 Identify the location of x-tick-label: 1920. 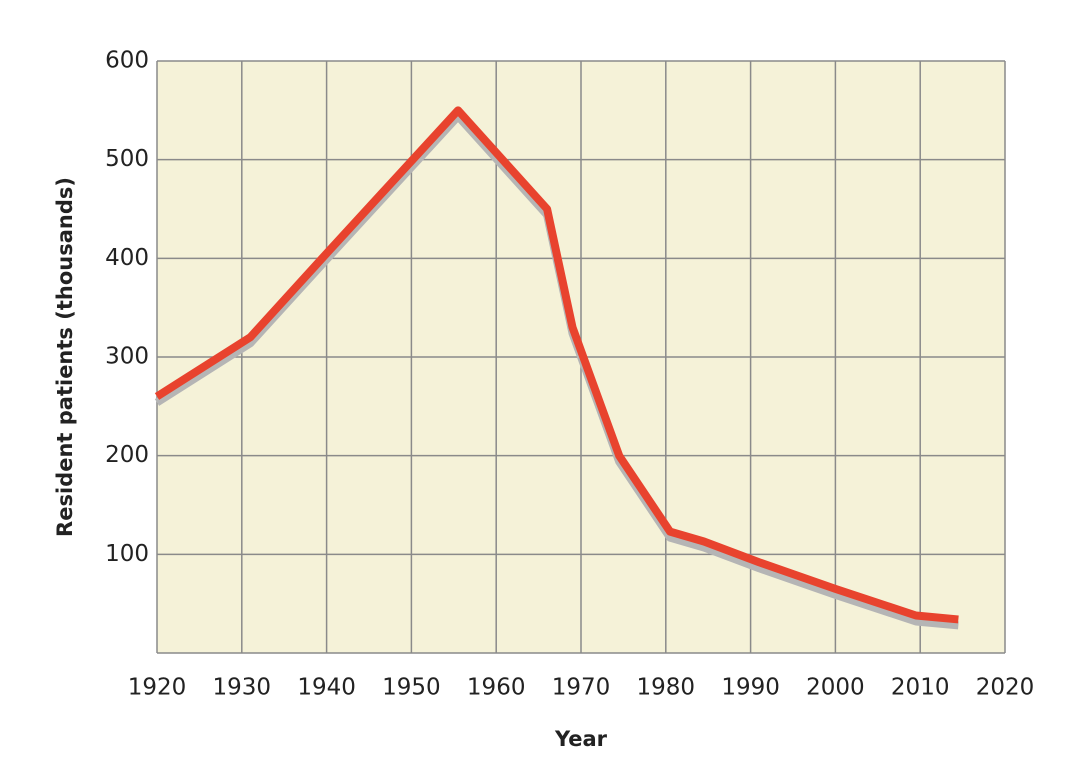
(157, 688).